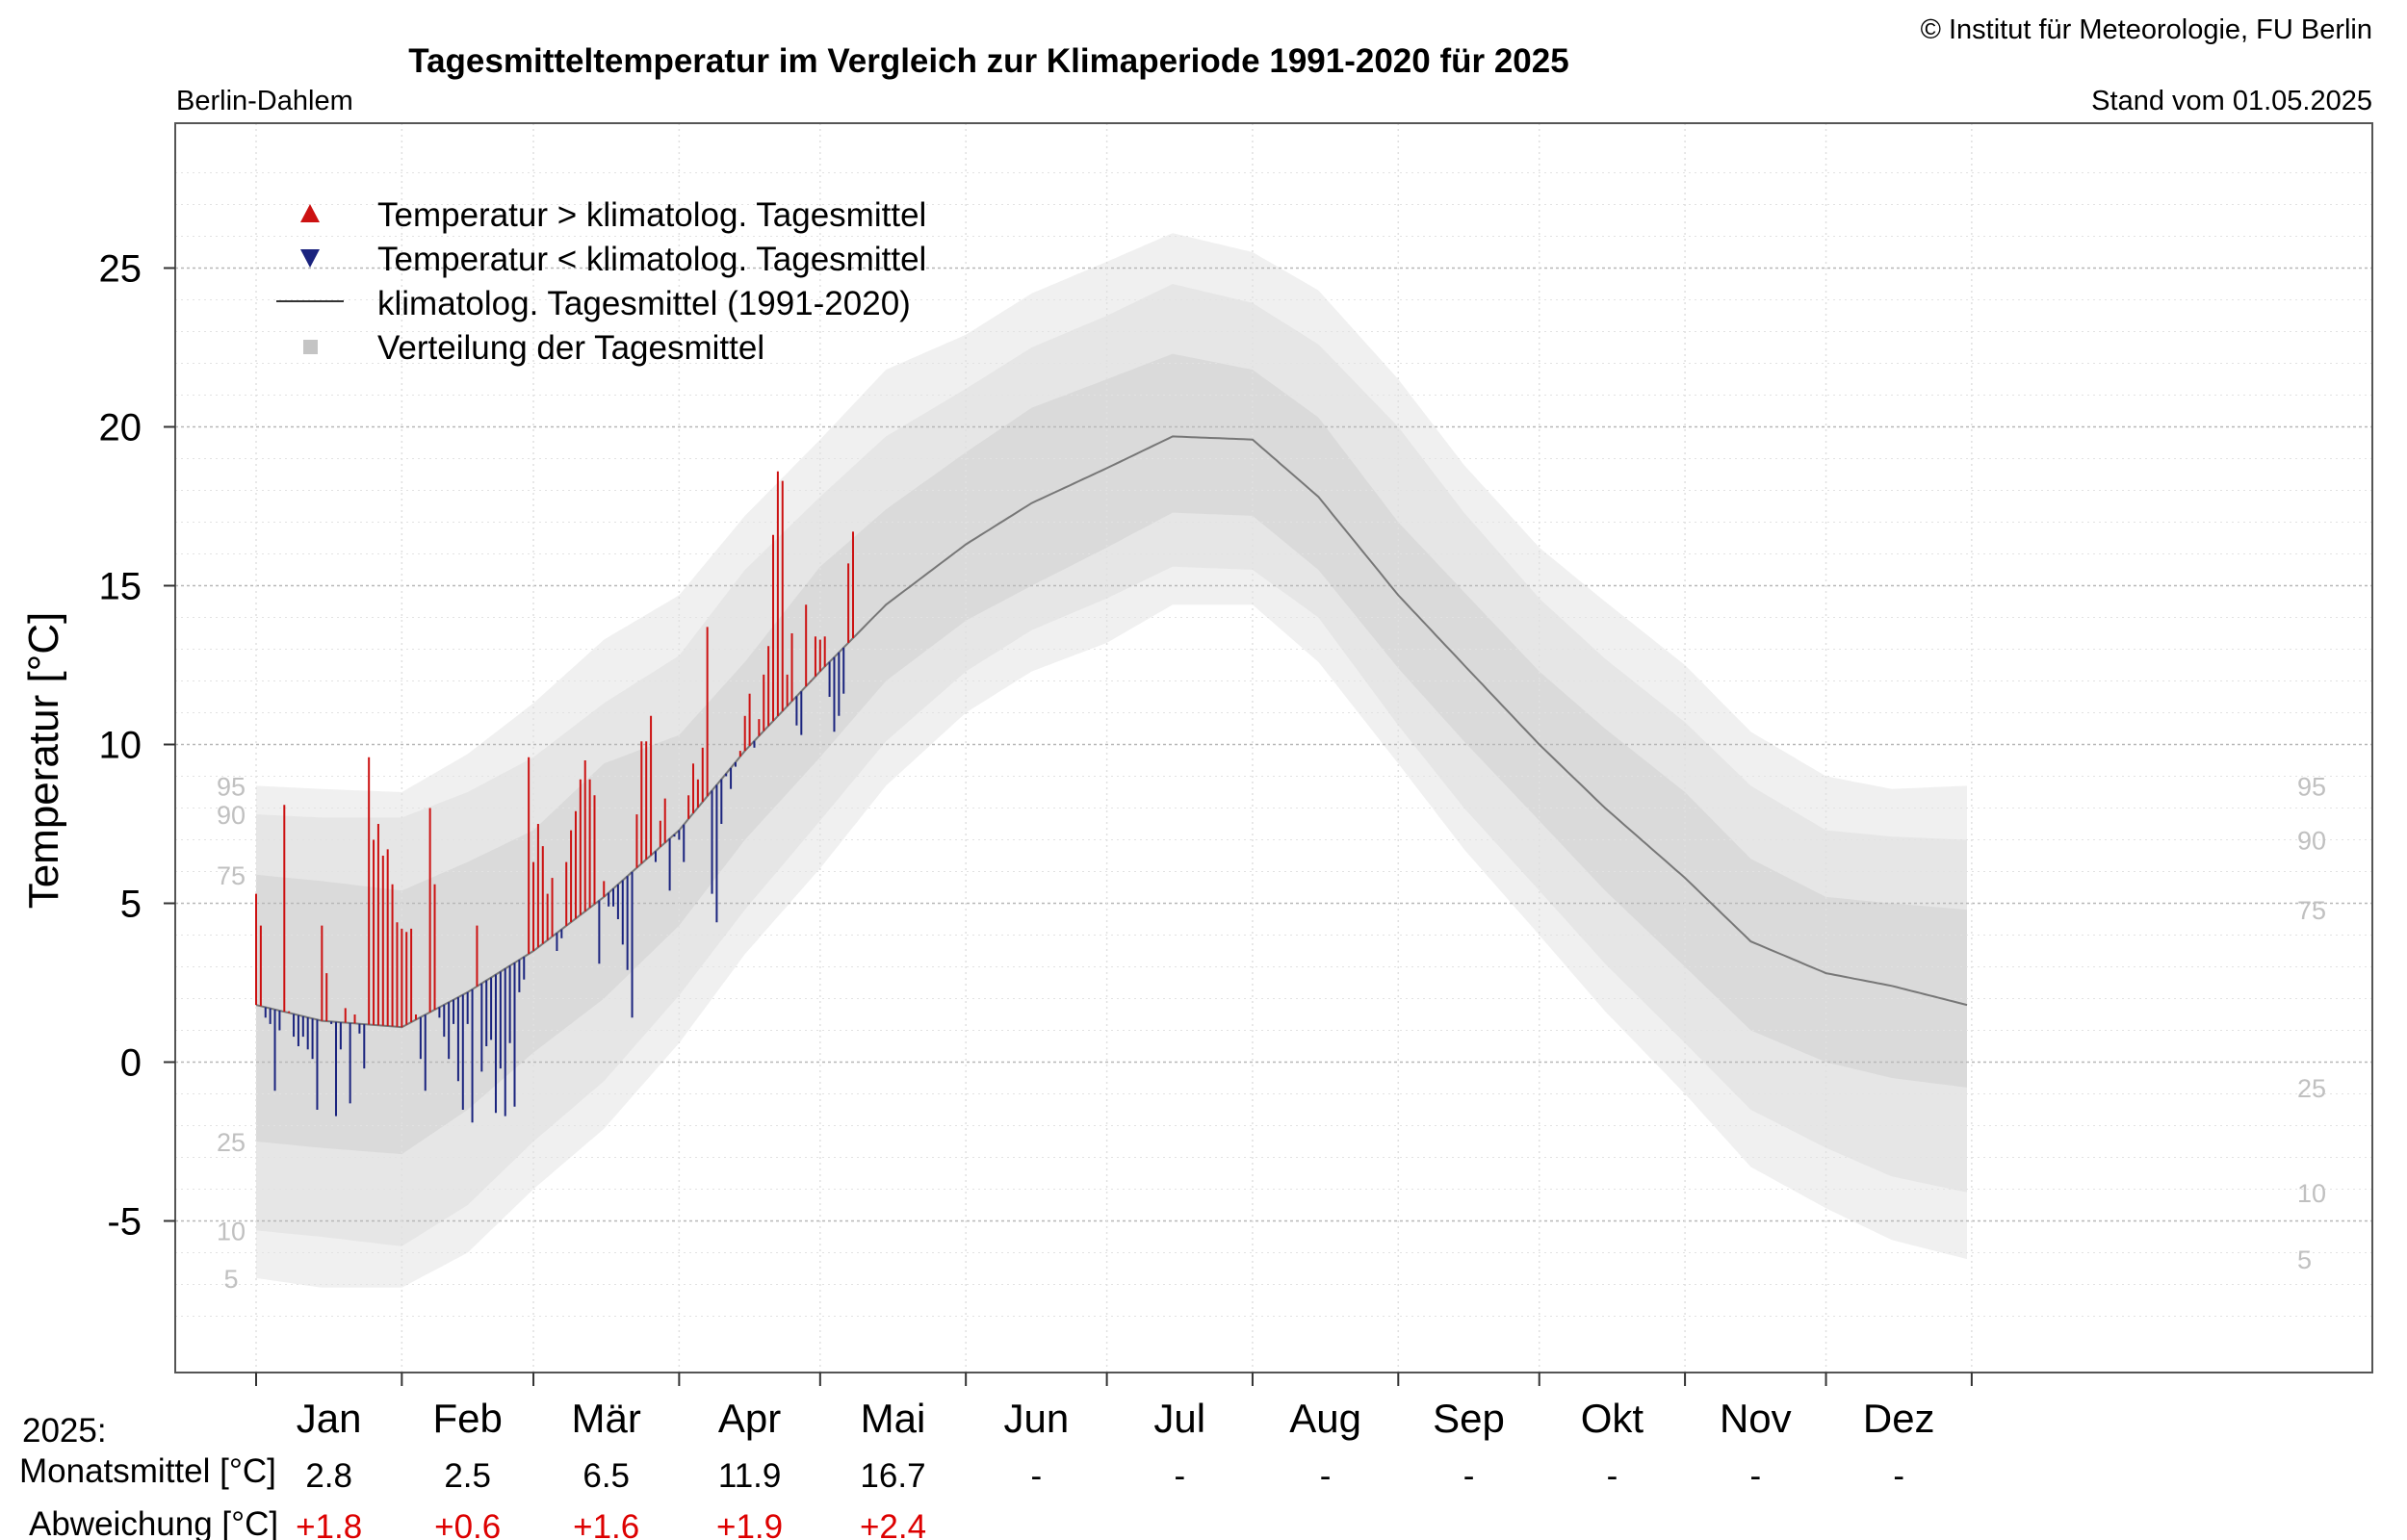  What do you see at coordinates (120, 746) in the screenshot?
I see `y-tick-label: 10` at bounding box center [120, 746].